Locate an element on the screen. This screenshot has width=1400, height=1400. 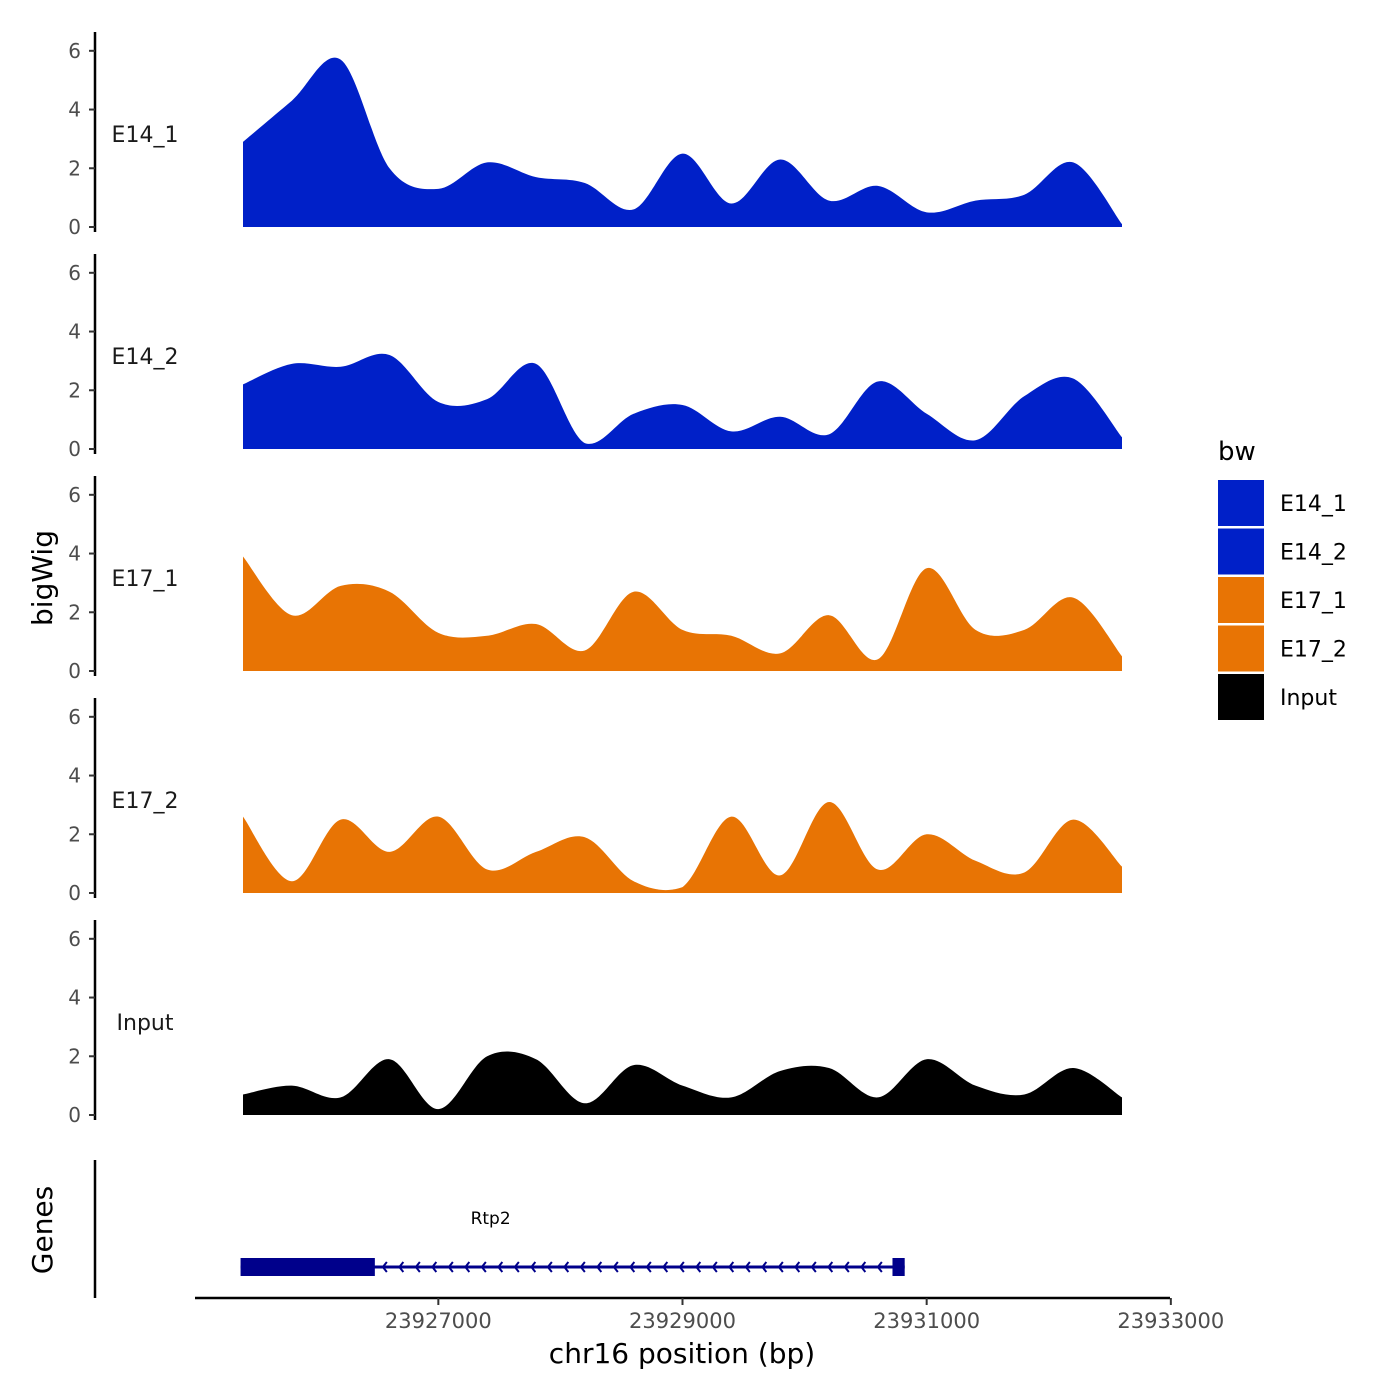
track-e14-2: 0 2 4 6 E14_2 is located at coordinates (595, 357).